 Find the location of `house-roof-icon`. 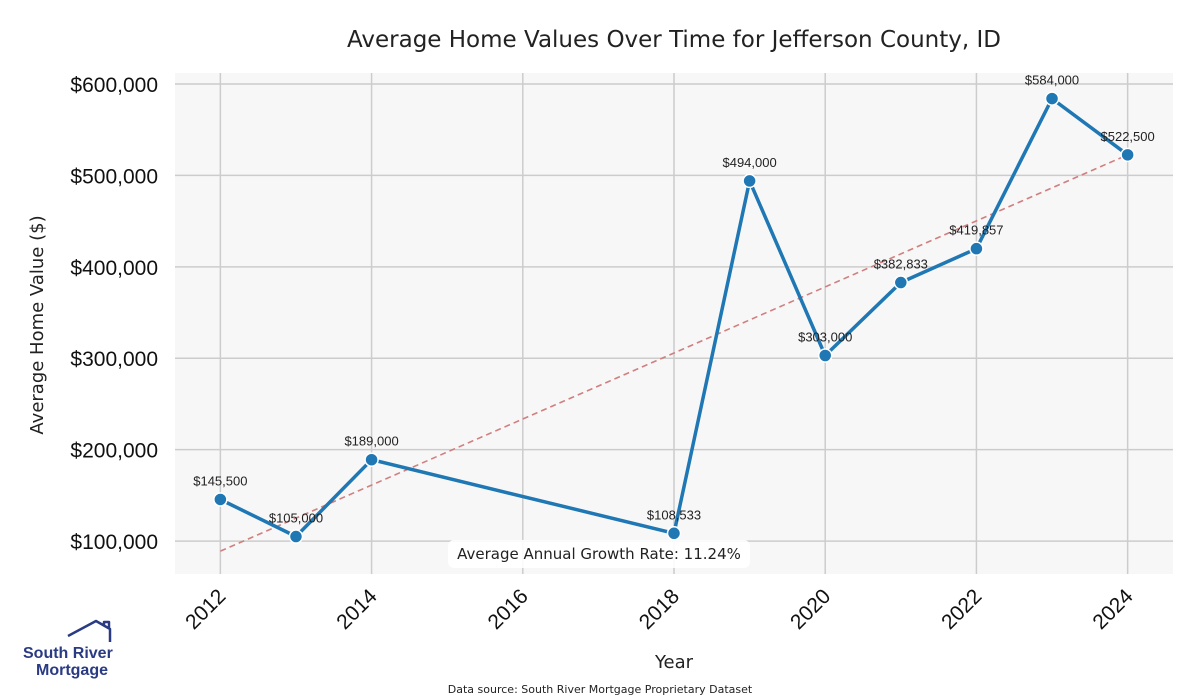

house-roof-icon is located at coordinates (89, 630).